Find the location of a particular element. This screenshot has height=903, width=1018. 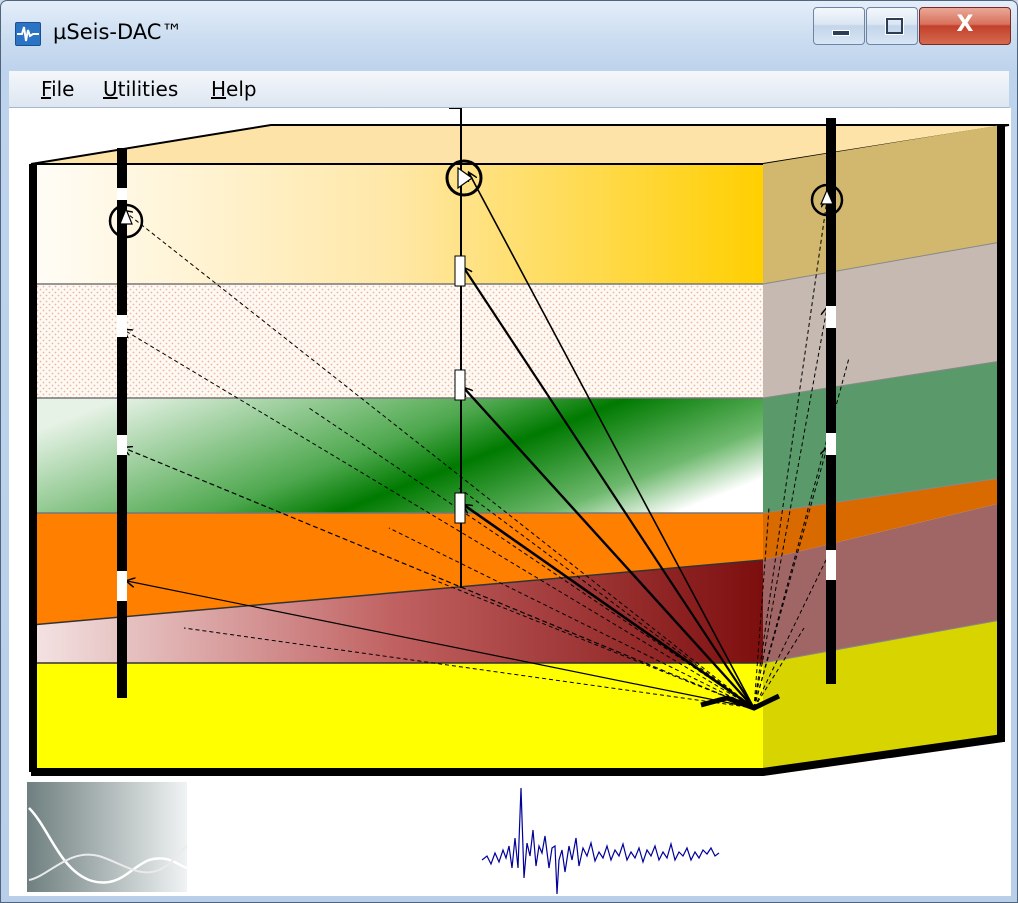

menu-file-label: ile is located at coordinates (63, 89).